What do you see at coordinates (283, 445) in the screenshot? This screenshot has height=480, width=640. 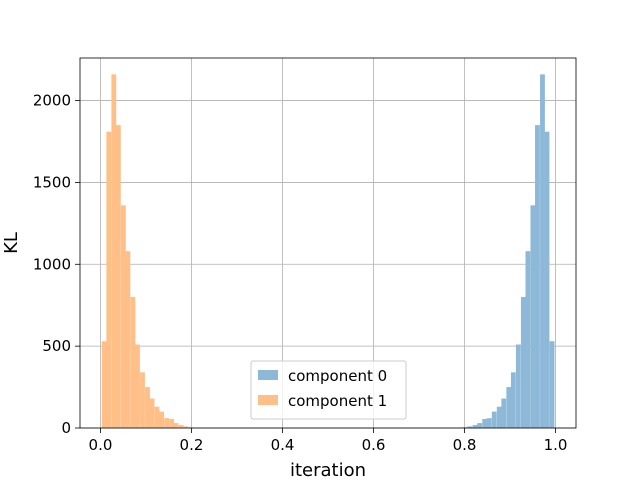 I see `x-tick-label: 0.4` at bounding box center [283, 445].